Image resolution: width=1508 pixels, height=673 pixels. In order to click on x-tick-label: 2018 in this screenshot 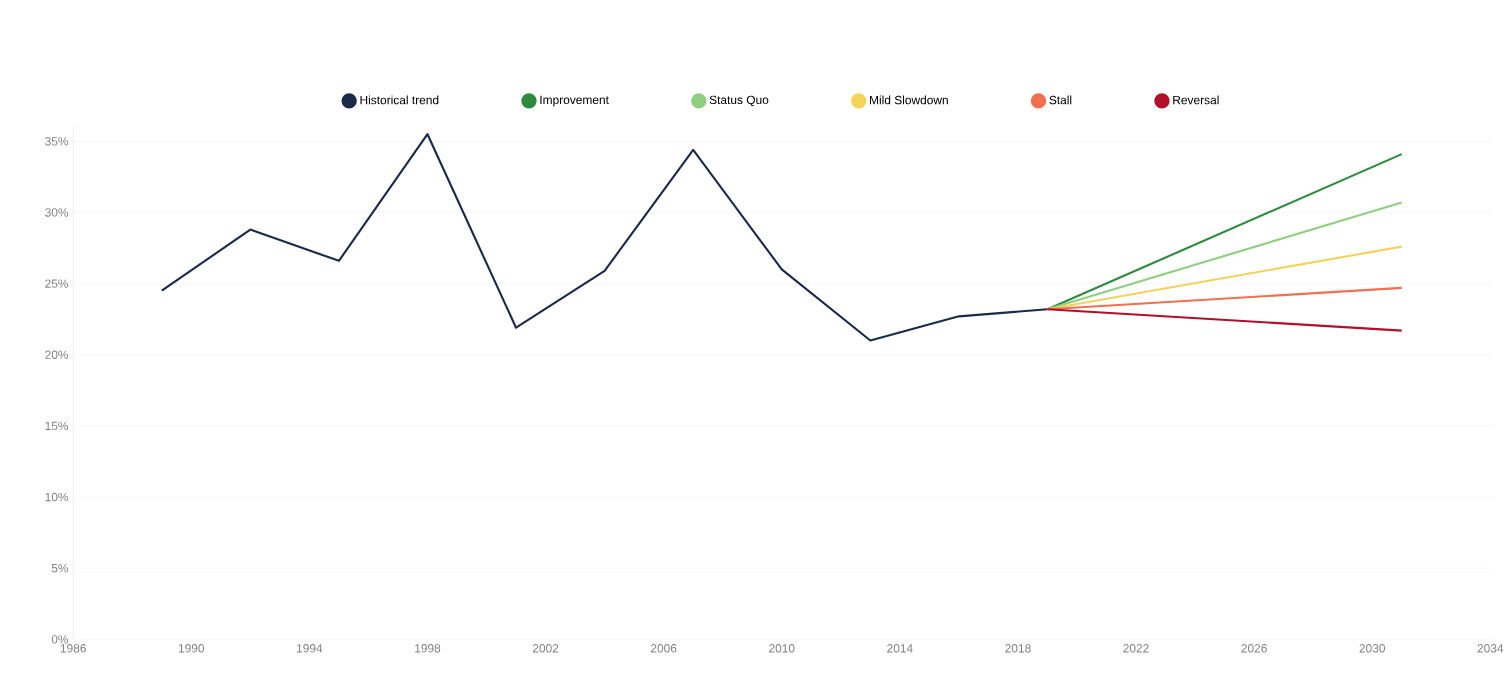, I will do `click(1018, 648)`.